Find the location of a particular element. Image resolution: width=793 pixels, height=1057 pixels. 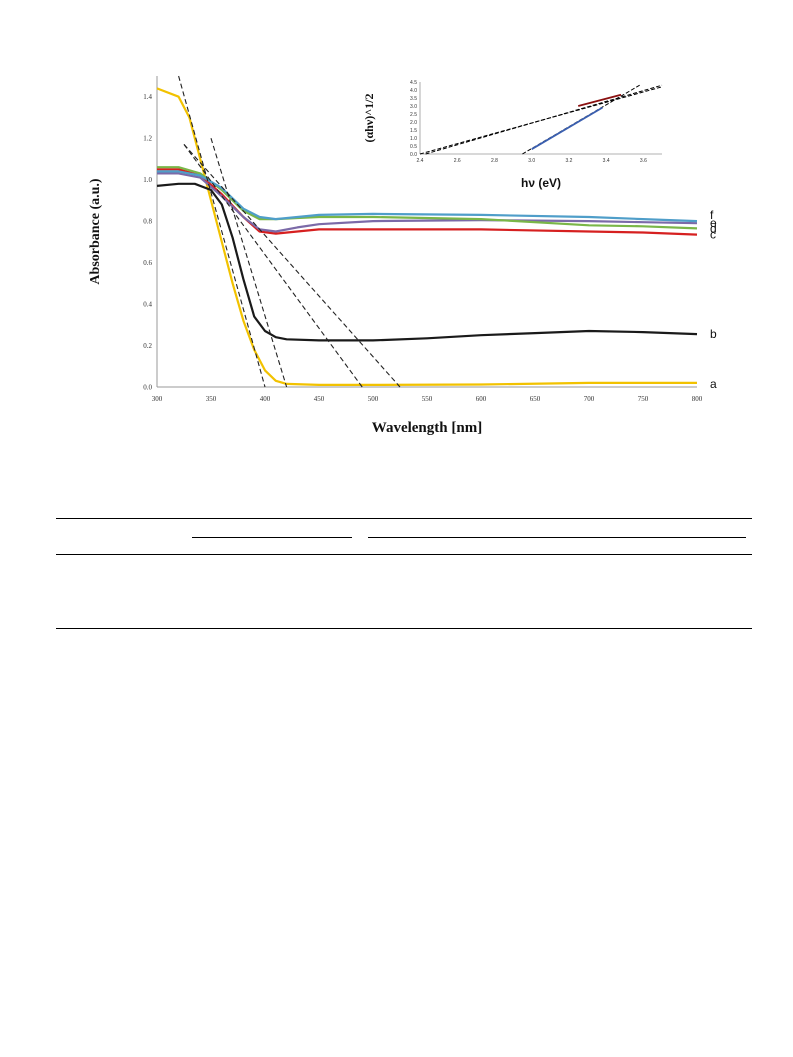

x-tick-label: 700 is located at coordinates (589, 399).